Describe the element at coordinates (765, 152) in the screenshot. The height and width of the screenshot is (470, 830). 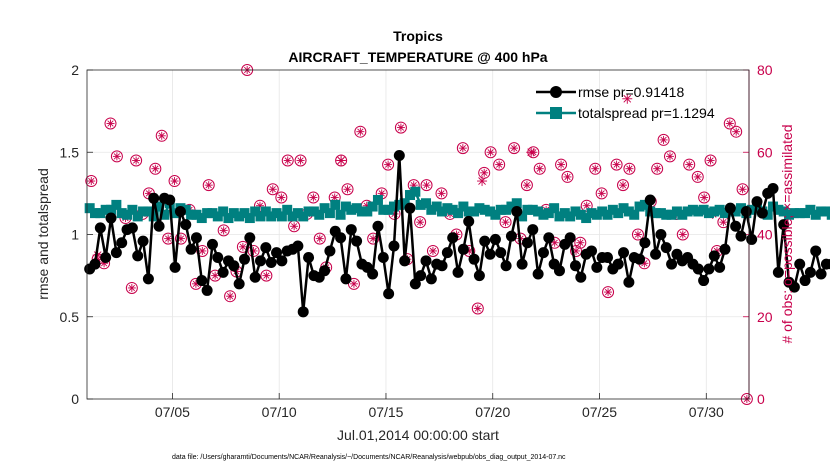
I see `y2-tick-label: 60` at that location.